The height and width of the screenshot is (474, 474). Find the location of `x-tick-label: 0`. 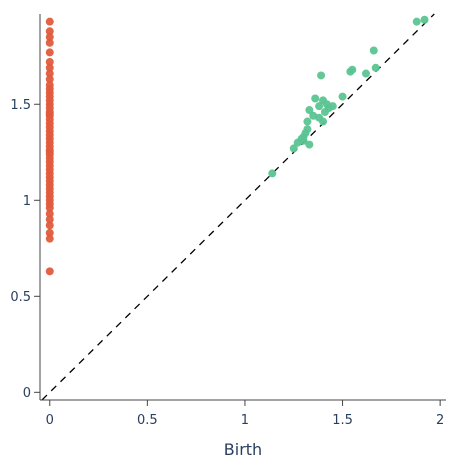

x-tick-label: 0 is located at coordinates (50, 420).